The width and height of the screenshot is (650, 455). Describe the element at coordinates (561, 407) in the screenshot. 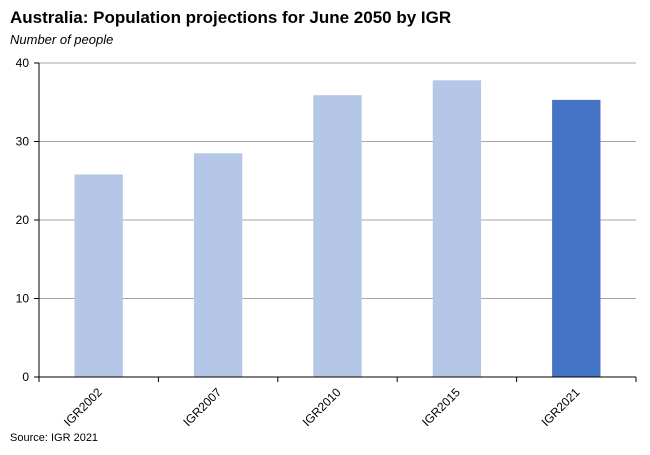

I see `x-tick-label: IGR2021` at that location.